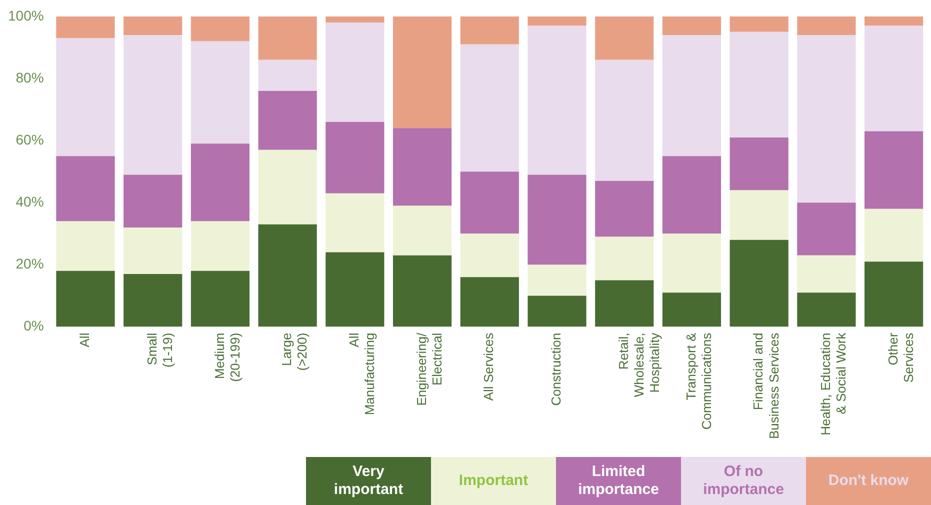 This screenshot has width=931, height=505. Describe the element at coordinates (900, 357) in the screenshot. I see `x-tick-label: Other Services` at that location.